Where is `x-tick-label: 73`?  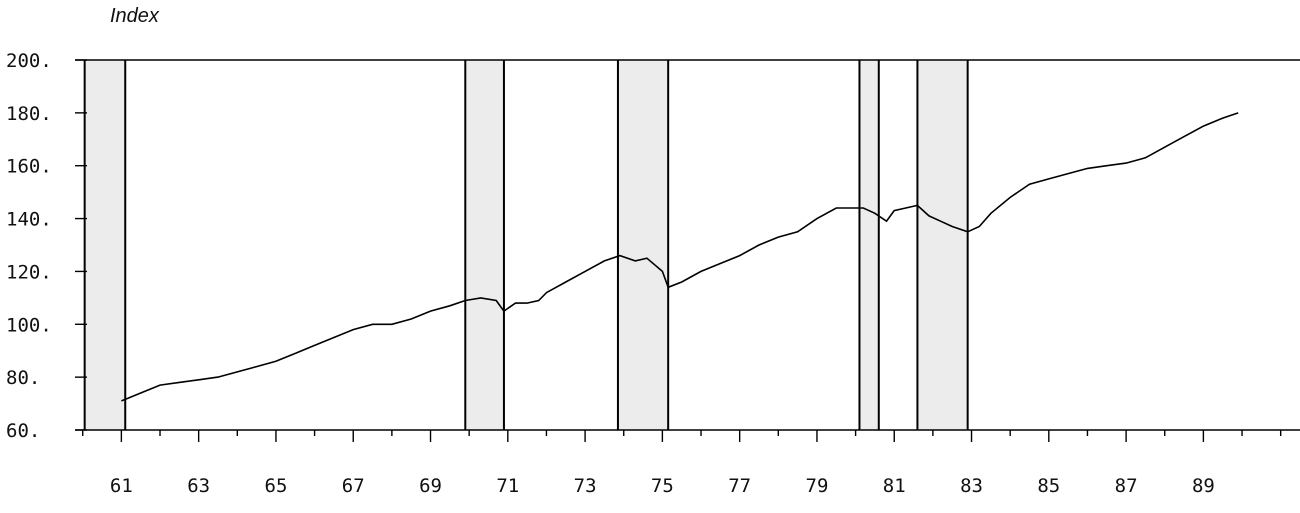
x-tick-label: 73 is located at coordinates (585, 486).